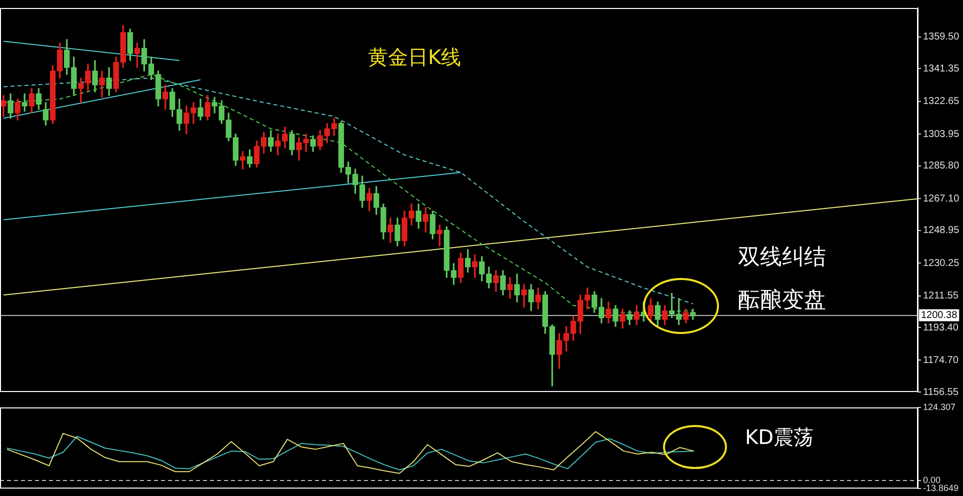 The width and height of the screenshot is (963, 496). What do you see at coordinates (941, 263) in the screenshot?
I see `y-tick-label: 1230.25` at bounding box center [941, 263].